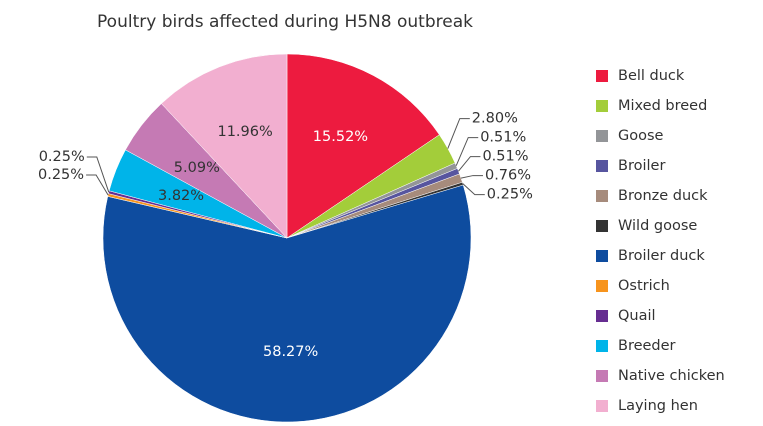 This screenshot has height=426, width=763. I want to click on legend-label: Laying hen, so click(658, 406).